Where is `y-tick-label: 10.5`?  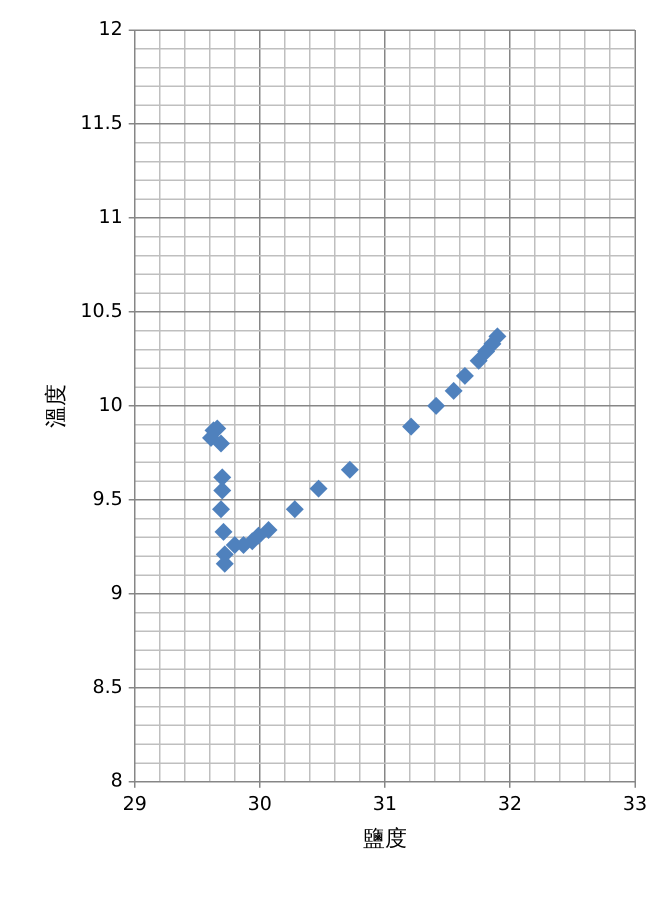 y-tick-label: 10.5 is located at coordinates (101, 311).